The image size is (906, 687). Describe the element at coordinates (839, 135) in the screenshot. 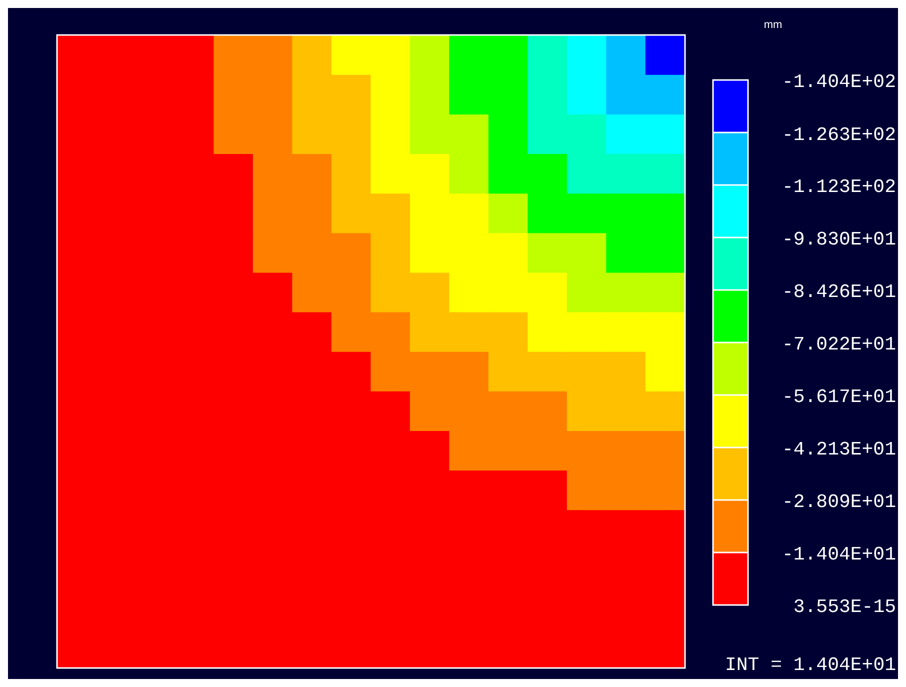

I see `color-bar-label: -1.263E+02` at that location.